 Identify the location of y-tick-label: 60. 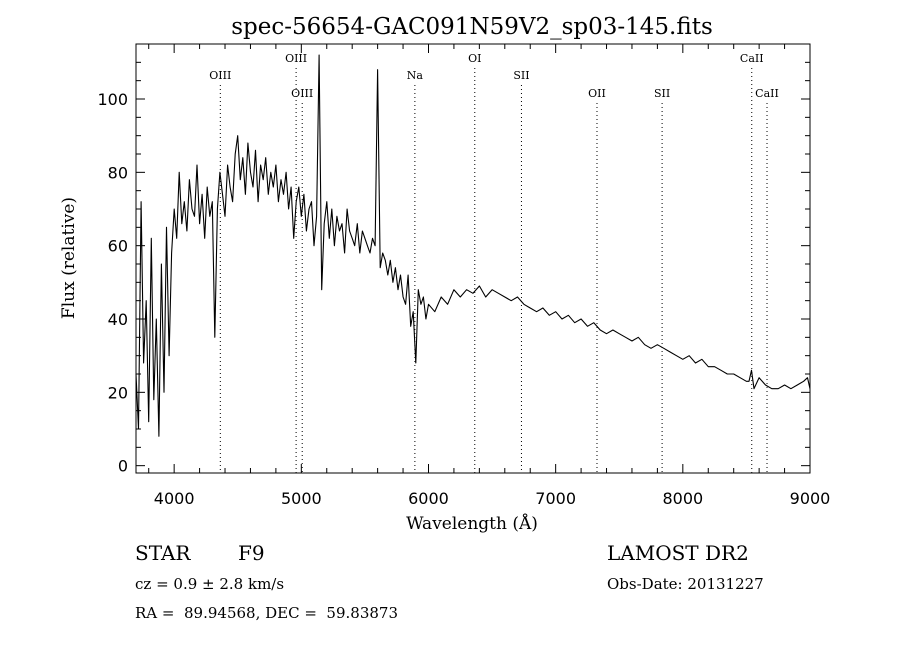
(118, 246).